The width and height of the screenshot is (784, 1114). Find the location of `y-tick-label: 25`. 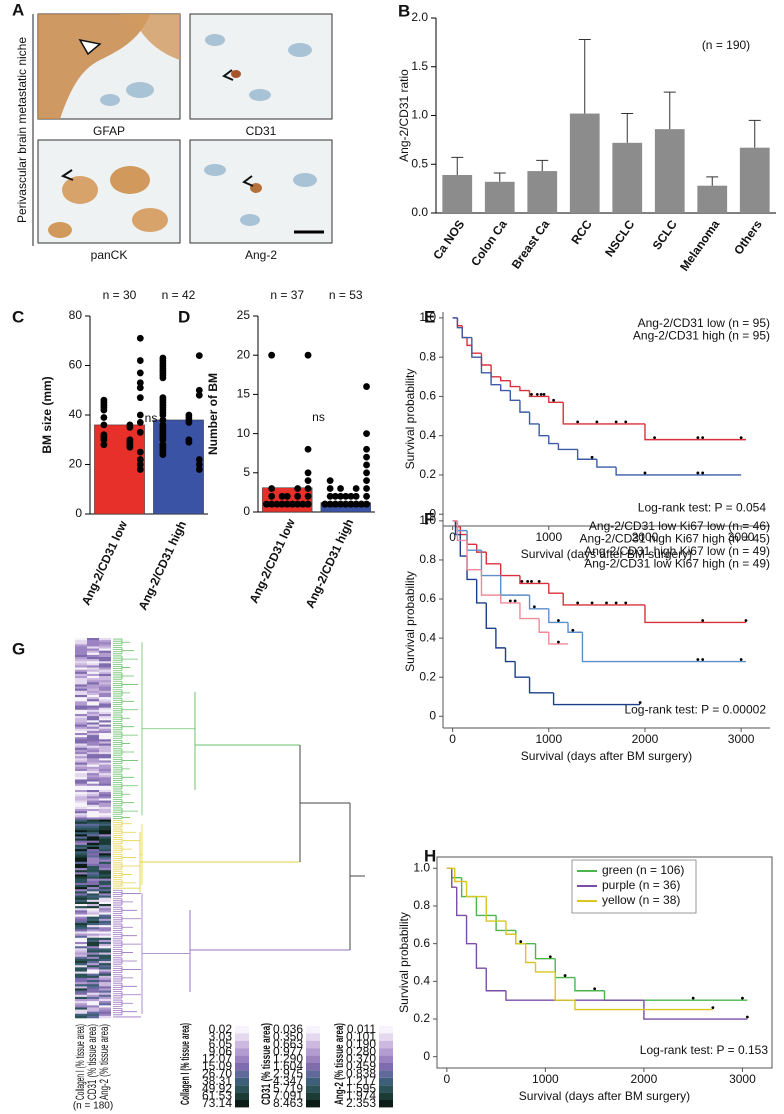

y-tick-label: 25 is located at coordinates (244, 315).